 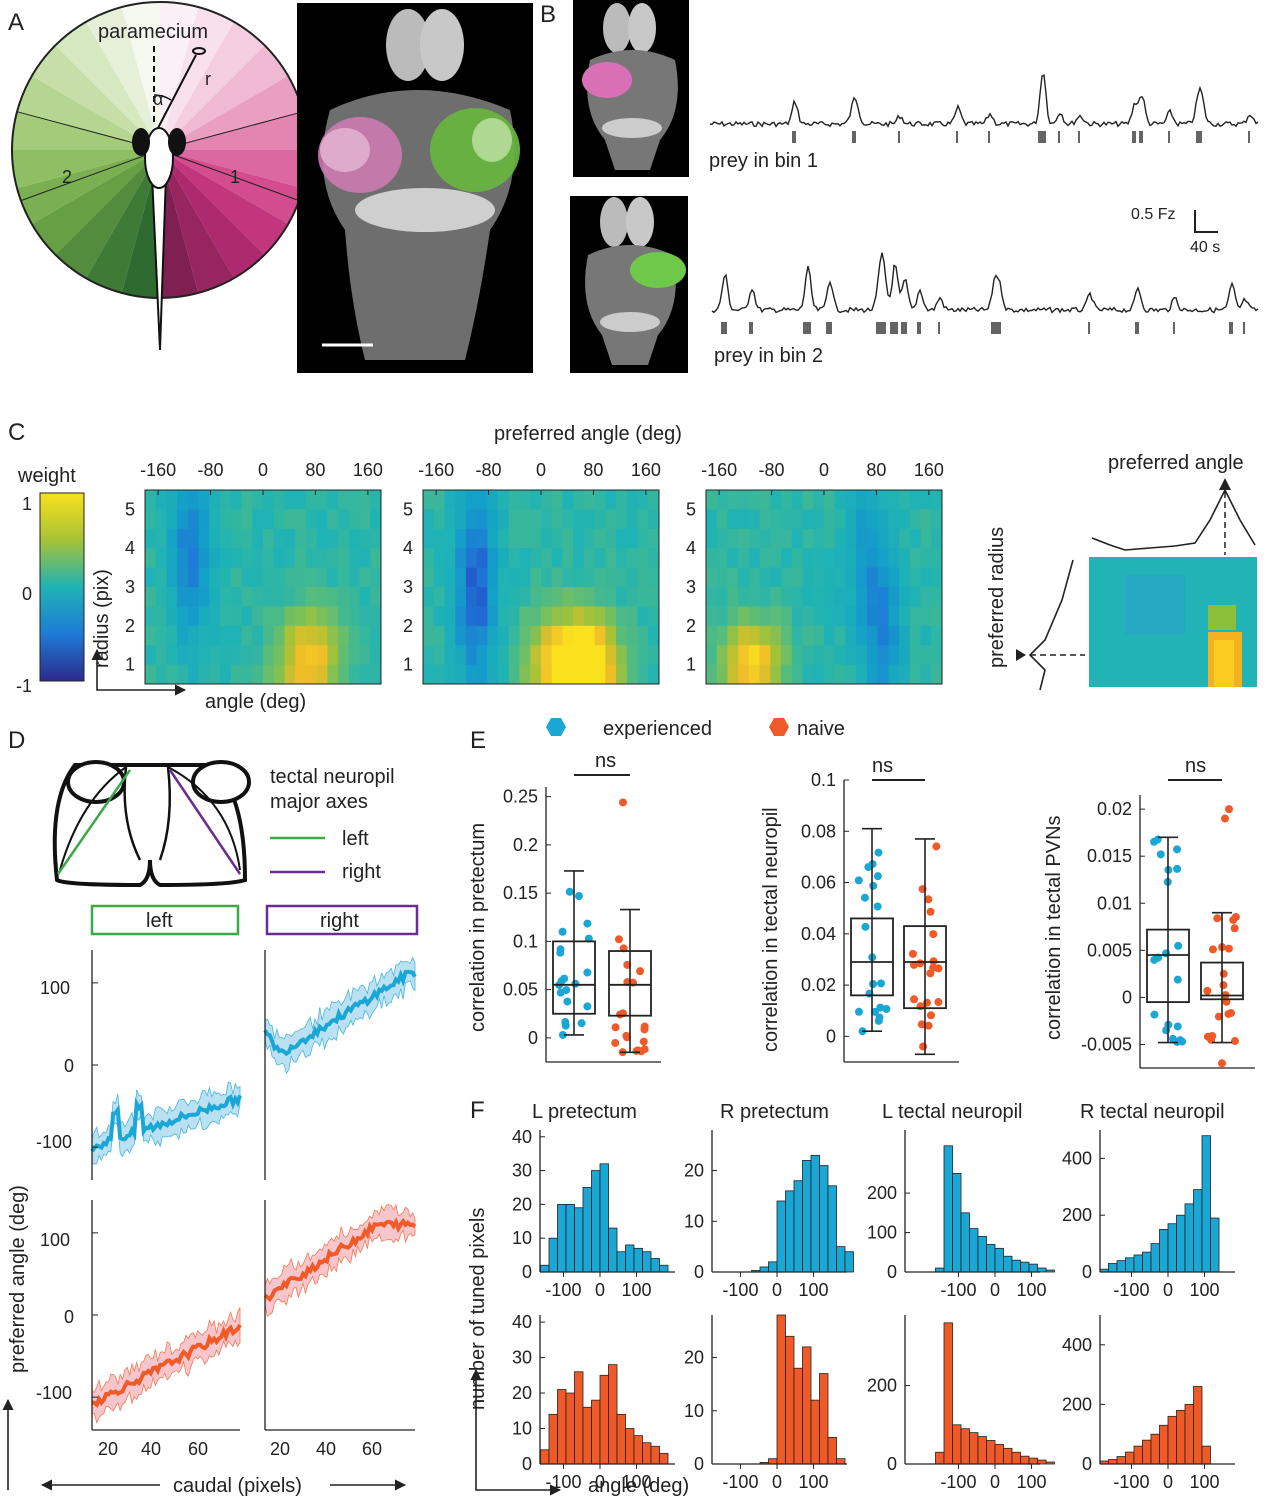 I want to click on d-left-xtick-60: 60, so click(x=198, y=1449).